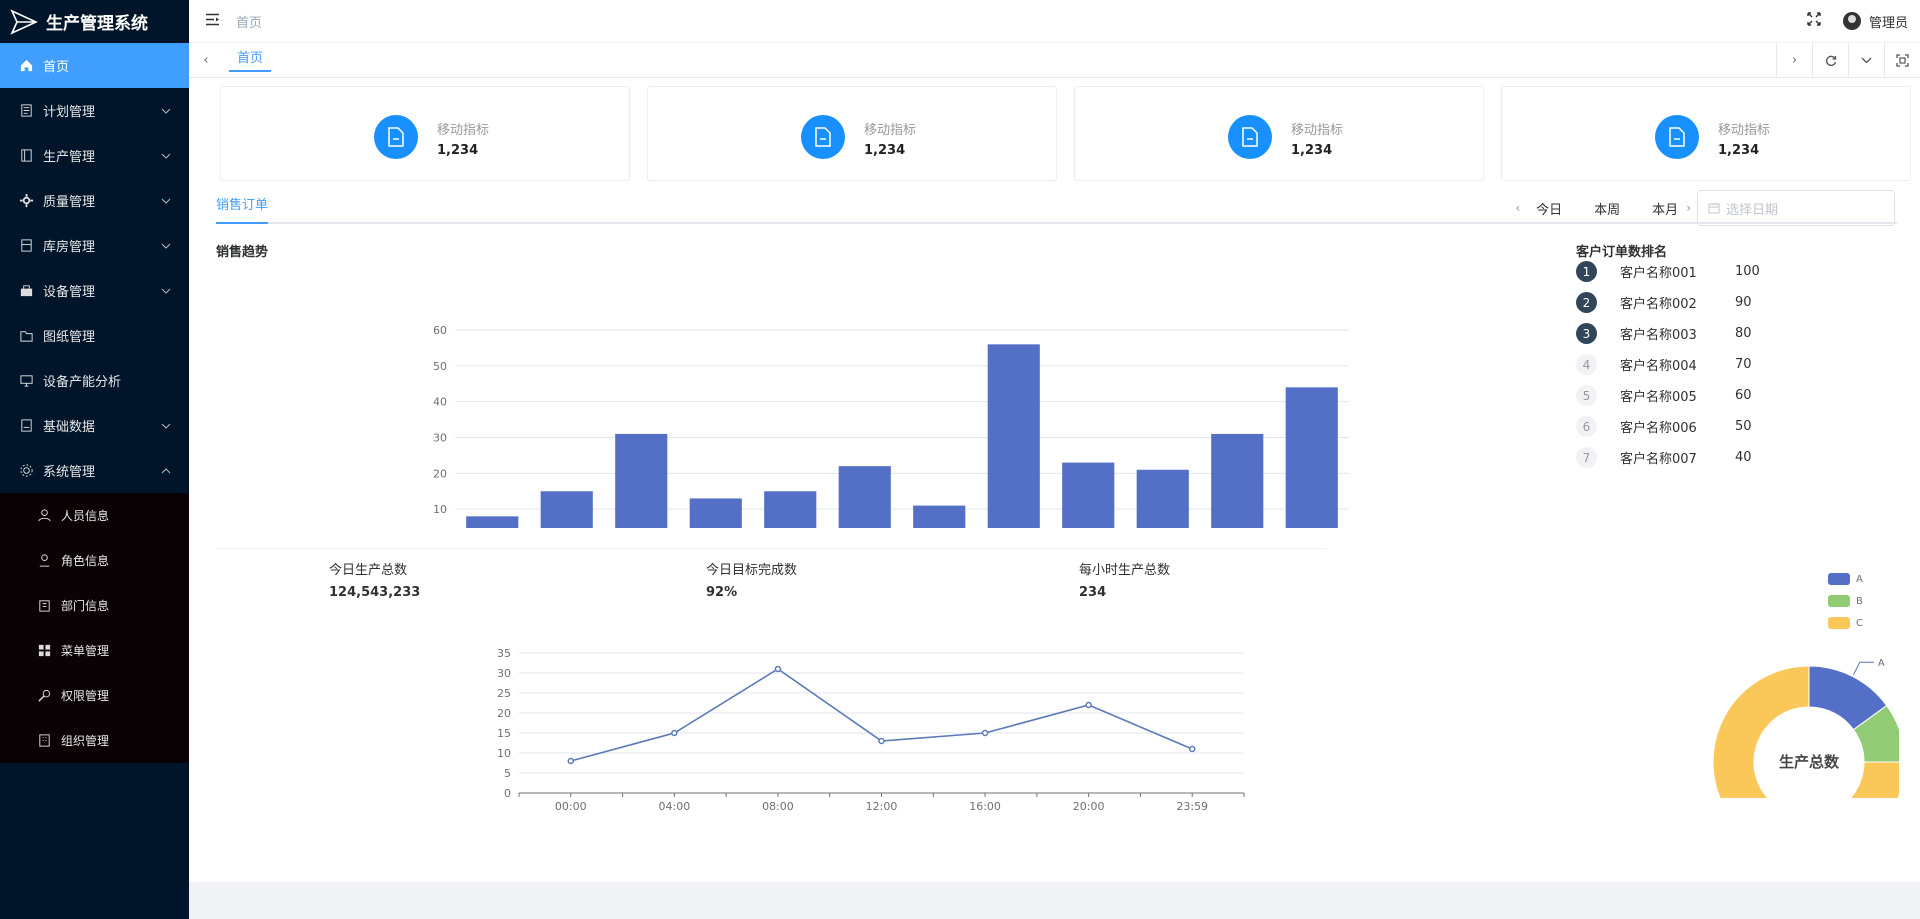  I want to click on range-month: 本月, so click(1665, 210).